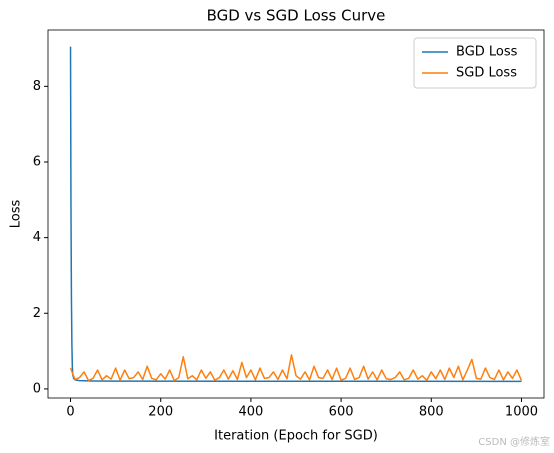 This screenshot has height=453, width=554. I want to click on y-tick-label: 8, so click(37, 86).